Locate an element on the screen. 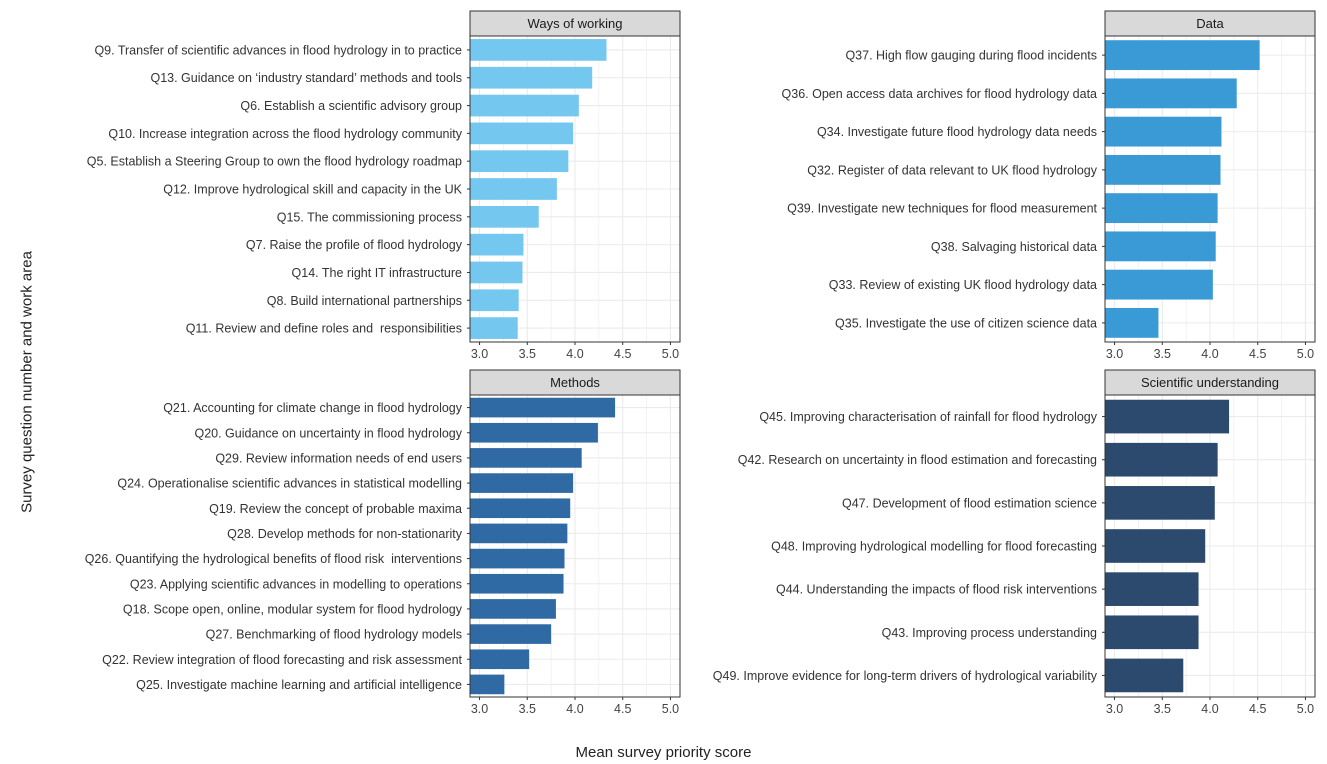  x-tick-label-scientific-understanding: 4.5 is located at coordinates (1257, 709).